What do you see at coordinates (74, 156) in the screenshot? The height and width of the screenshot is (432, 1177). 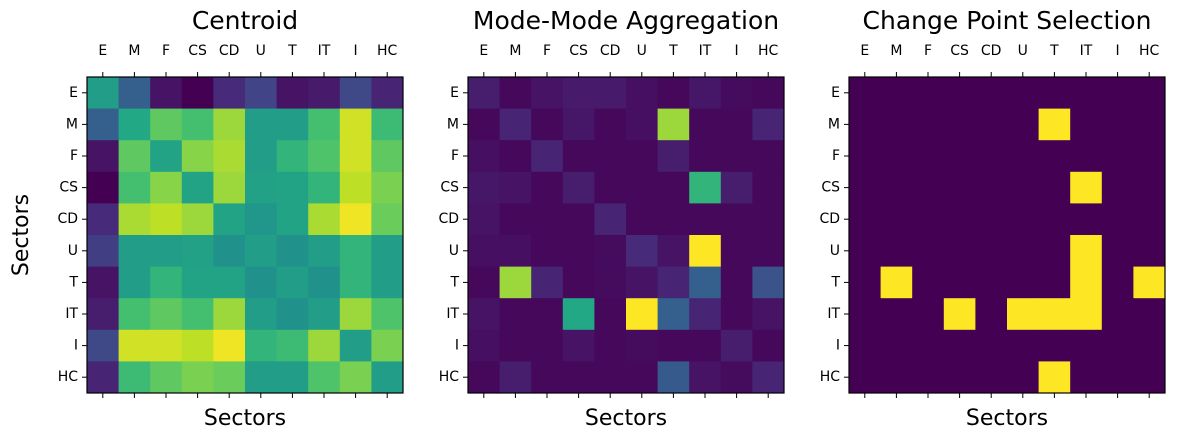 I see `y-tick-label: F` at bounding box center [74, 156].